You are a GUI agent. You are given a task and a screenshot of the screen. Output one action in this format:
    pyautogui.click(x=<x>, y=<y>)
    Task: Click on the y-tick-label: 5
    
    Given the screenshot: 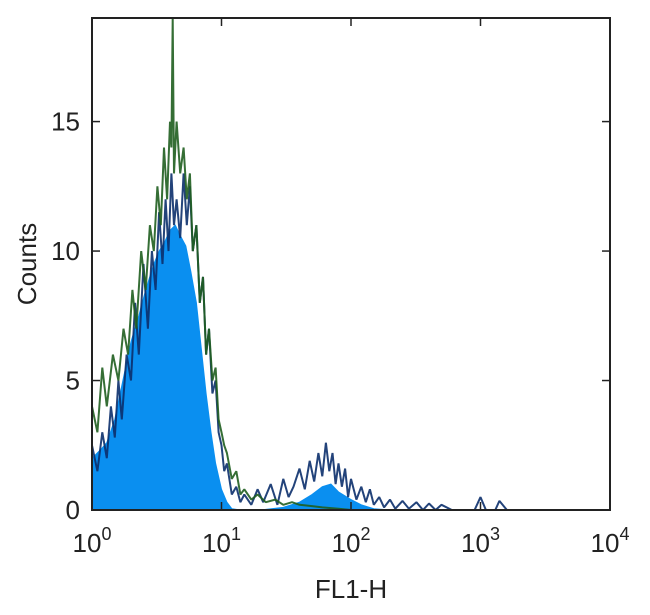 What is the action you would take?
    pyautogui.click(x=73, y=381)
    